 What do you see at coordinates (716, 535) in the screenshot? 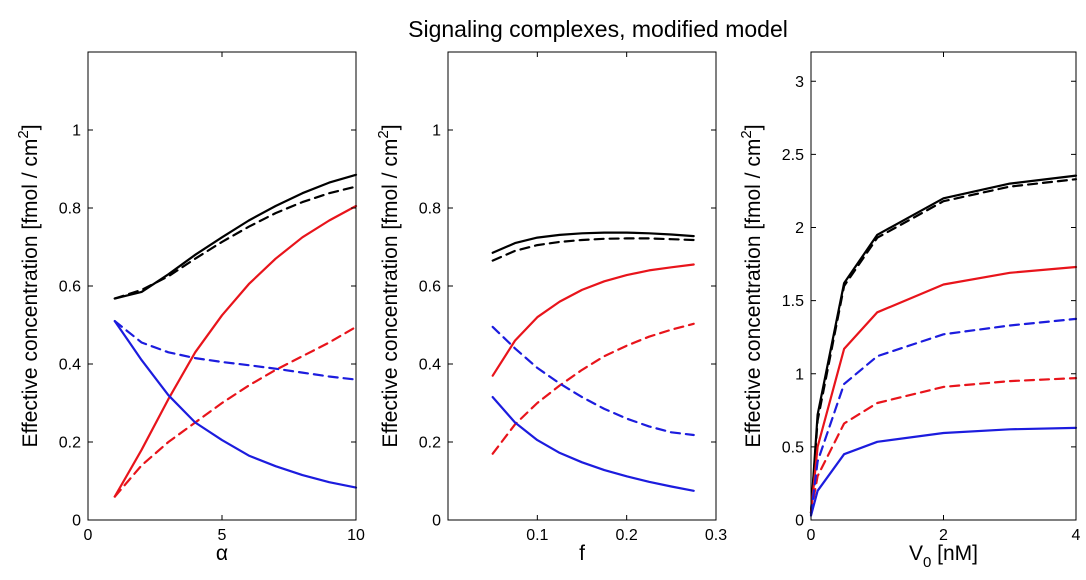
I see `x-tick-label: 0.3` at bounding box center [716, 535].